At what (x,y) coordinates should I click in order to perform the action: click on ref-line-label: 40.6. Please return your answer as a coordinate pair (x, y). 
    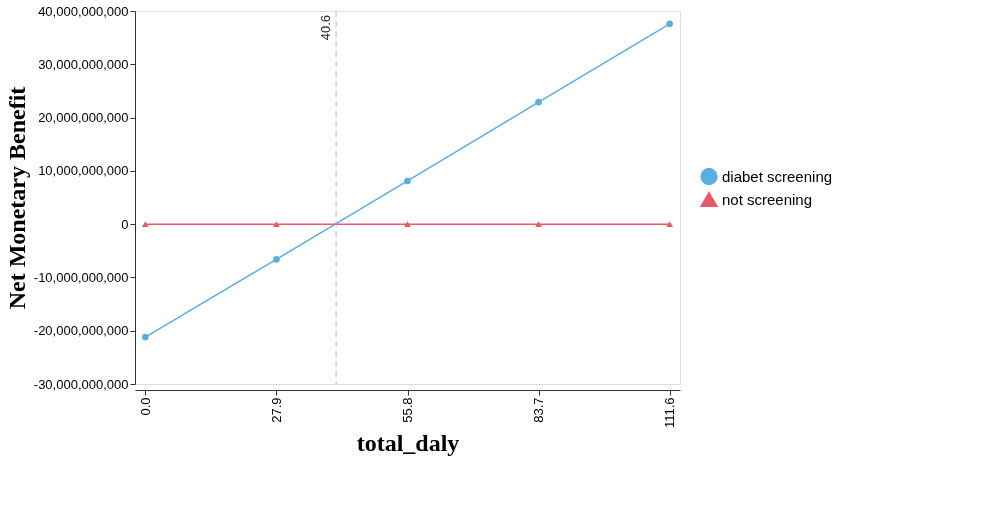
    Looking at the image, I should click on (326, 28).